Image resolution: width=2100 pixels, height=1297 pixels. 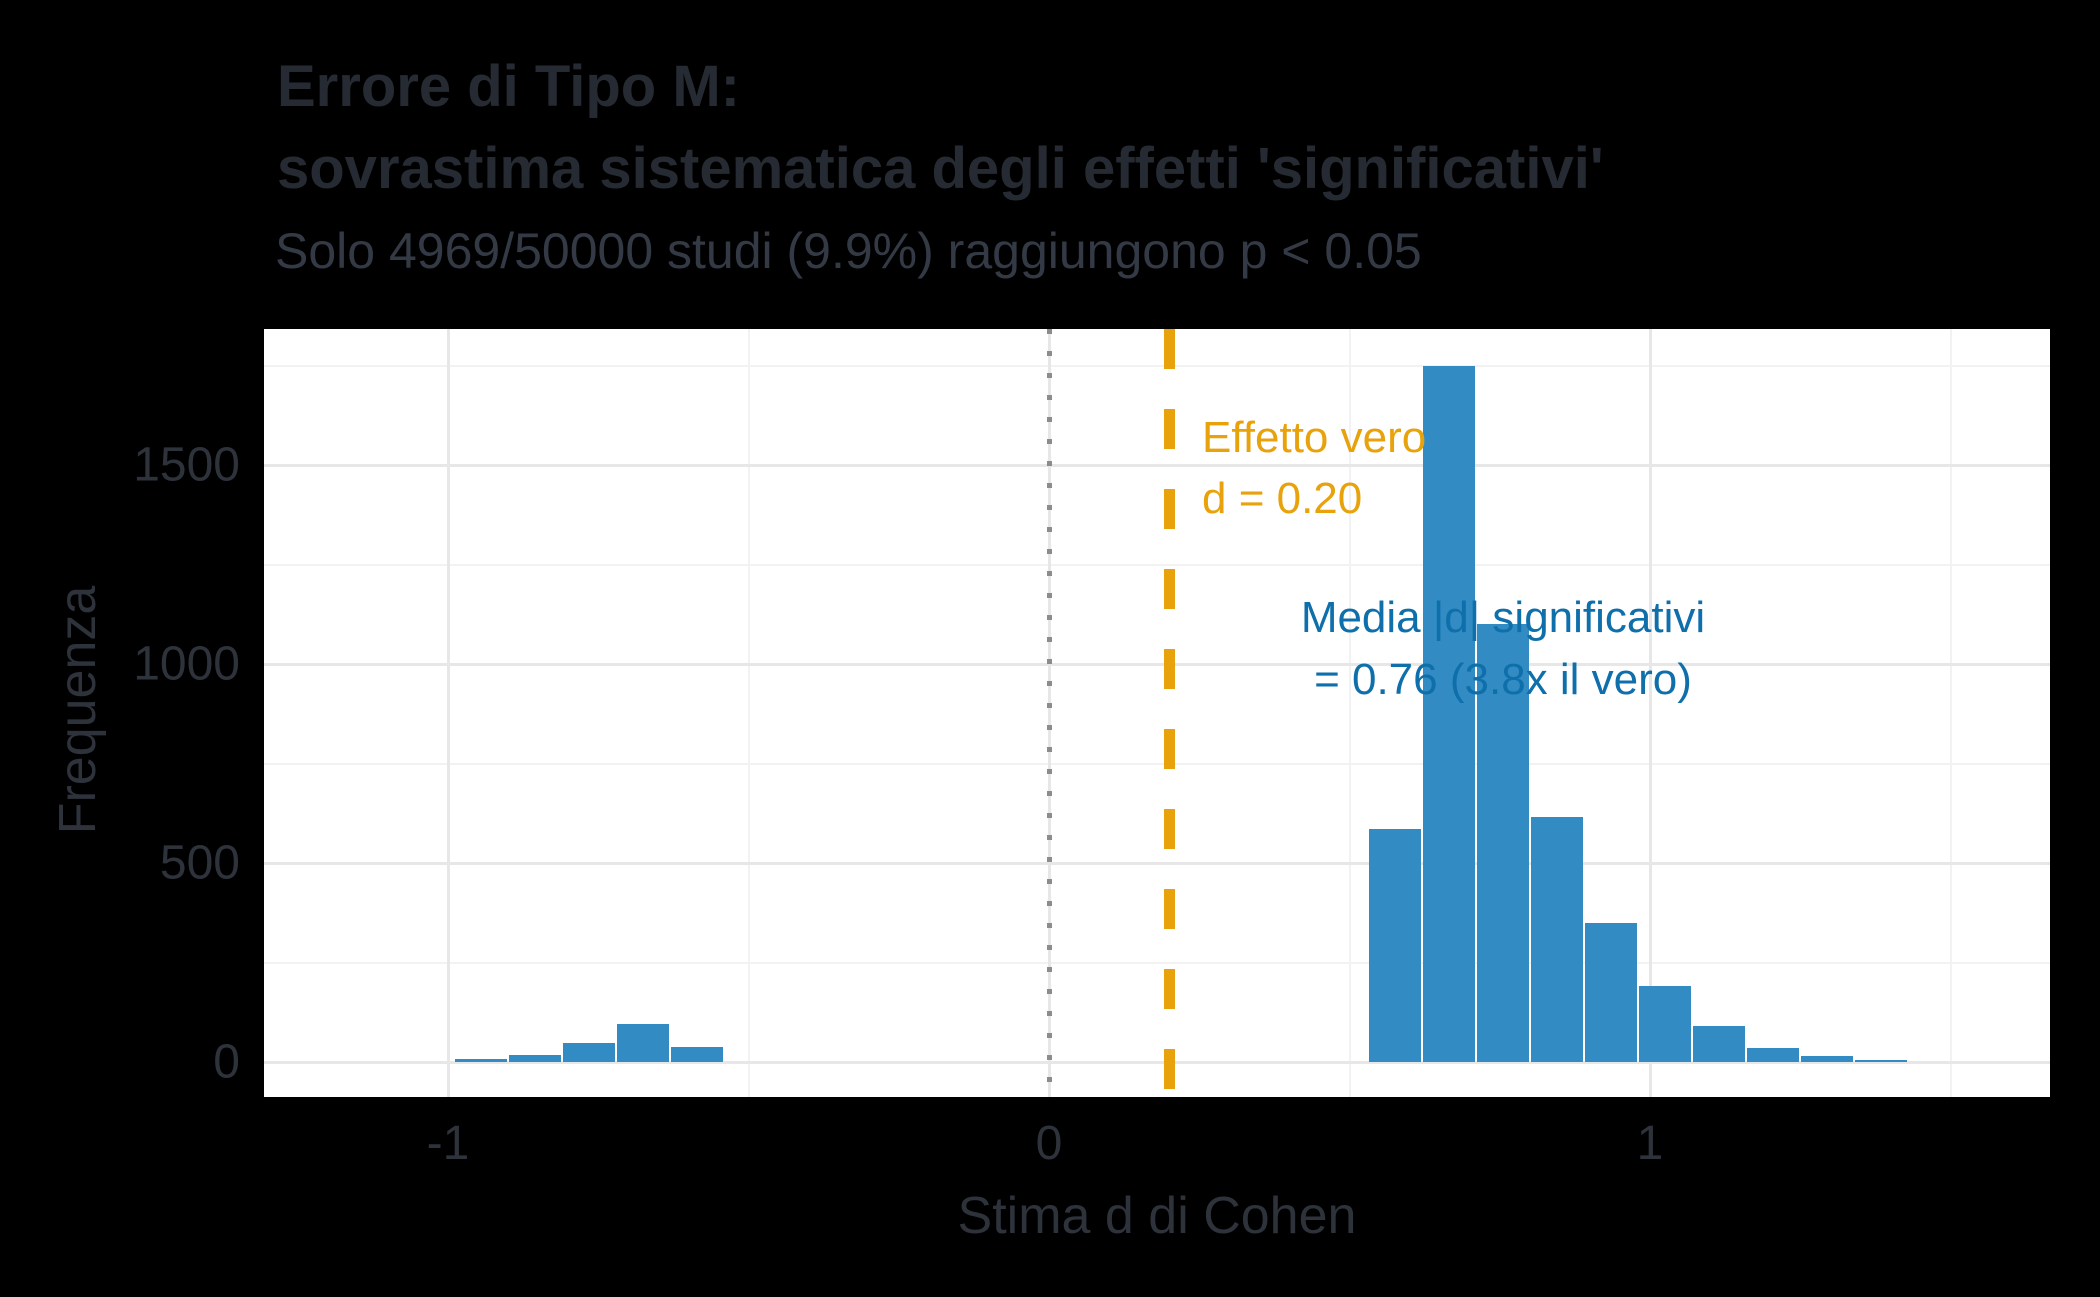 What do you see at coordinates (1049, 713) in the screenshot?
I see `zero-line` at bounding box center [1049, 713].